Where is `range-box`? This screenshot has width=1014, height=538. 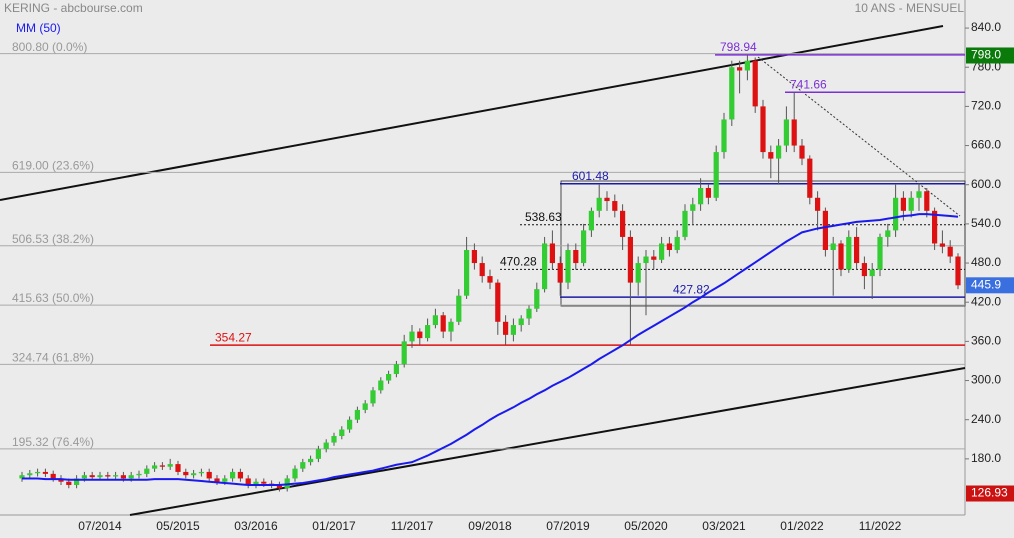 range-box is located at coordinates (763, 243).